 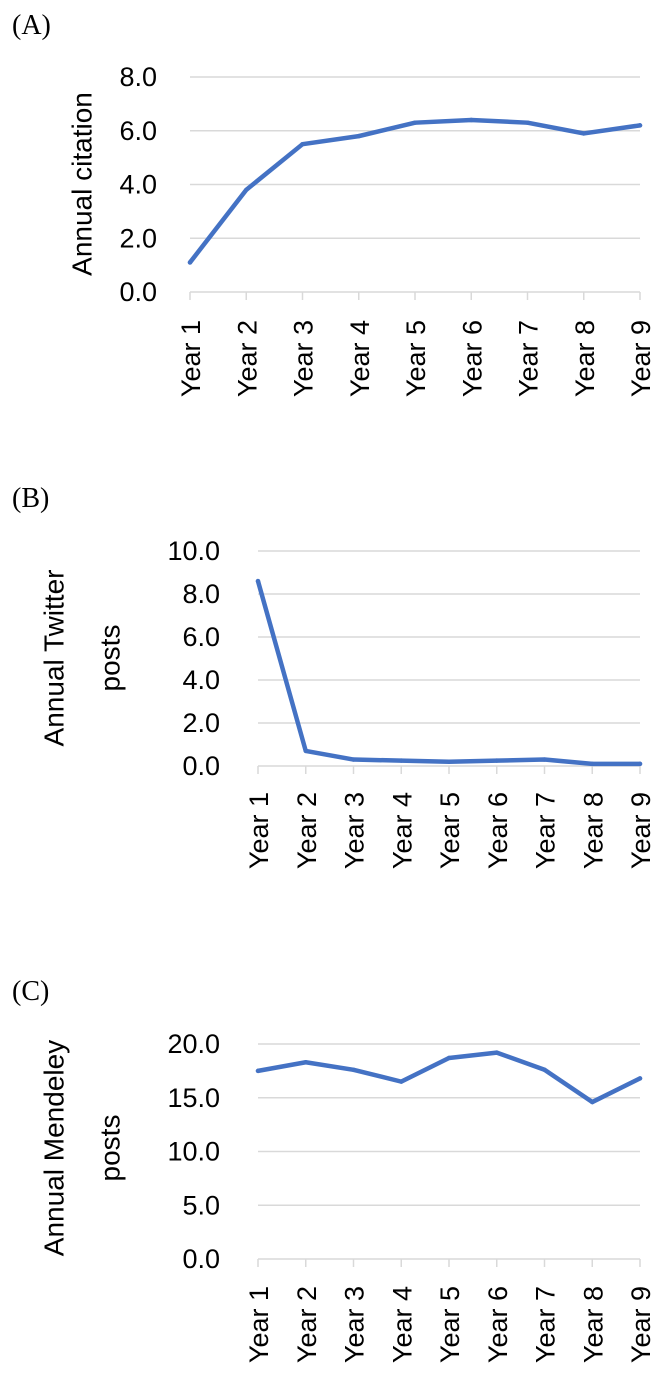 What do you see at coordinates (53, 1148) in the screenshot?
I see `y-axis-title: Annual Mendeley` at bounding box center [53, 1148].